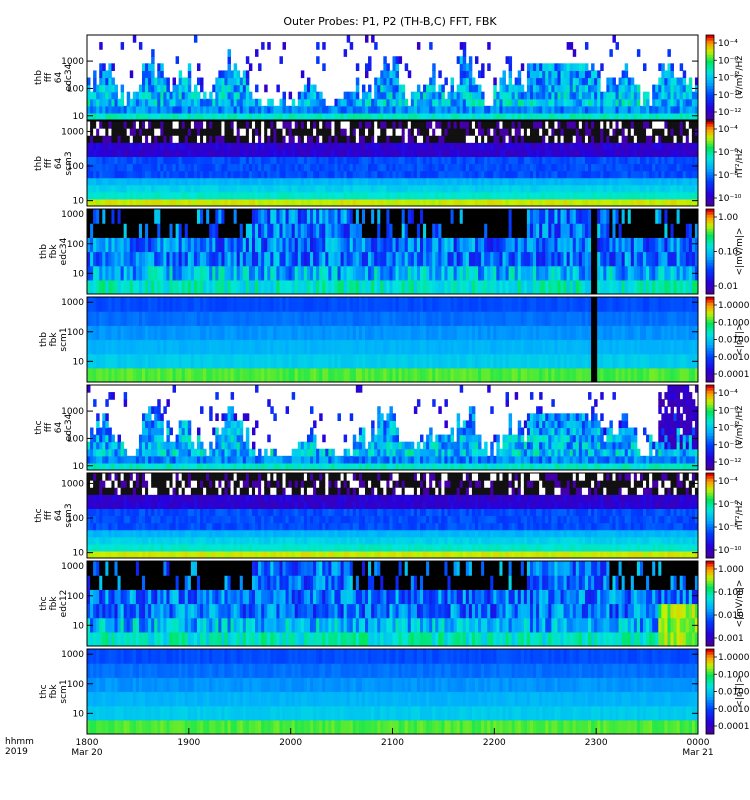 The width and height of the screenshot is (750, 800). Describe the element at coordinates (740, 516) in the screenshot. I see `colorbar-label: nT²/Hz` at that location.